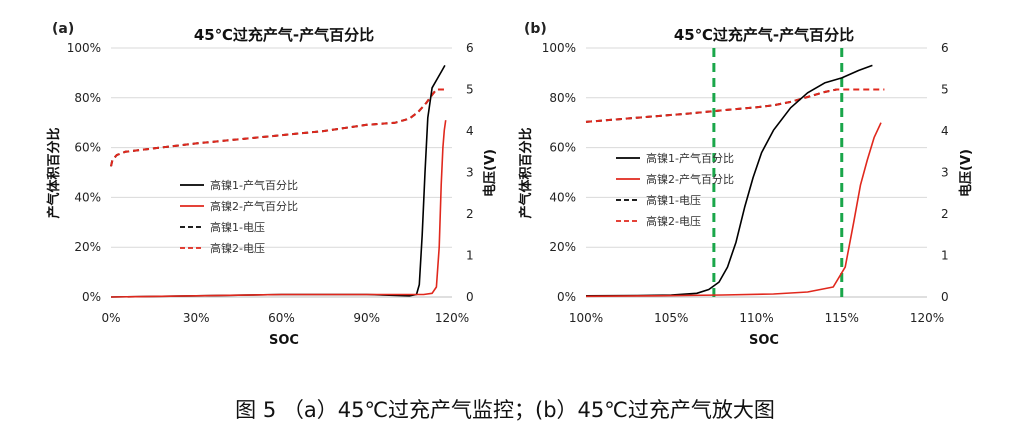  Describe the element at coordinates (91, 297) in the screenshot. I see `panel-a-y-tick-label: 0%` at that location.